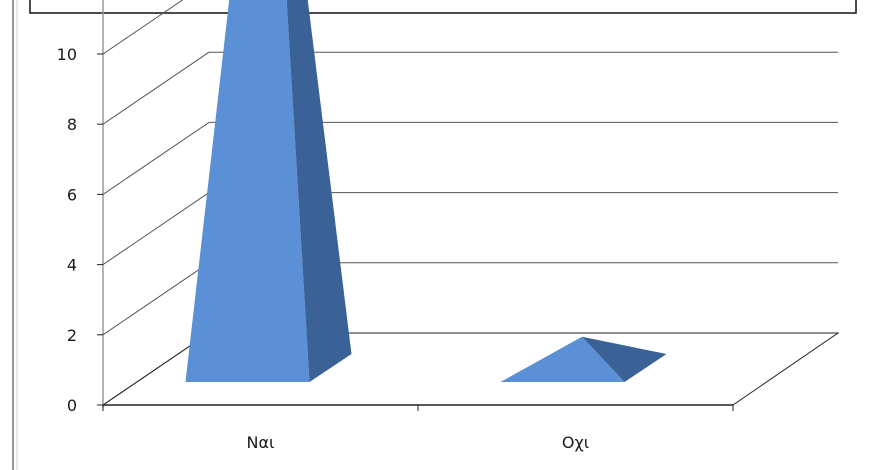  Describe the element at coordinates (72, 194) in the screenshot. I see `y-tick-label: 6` at that location.